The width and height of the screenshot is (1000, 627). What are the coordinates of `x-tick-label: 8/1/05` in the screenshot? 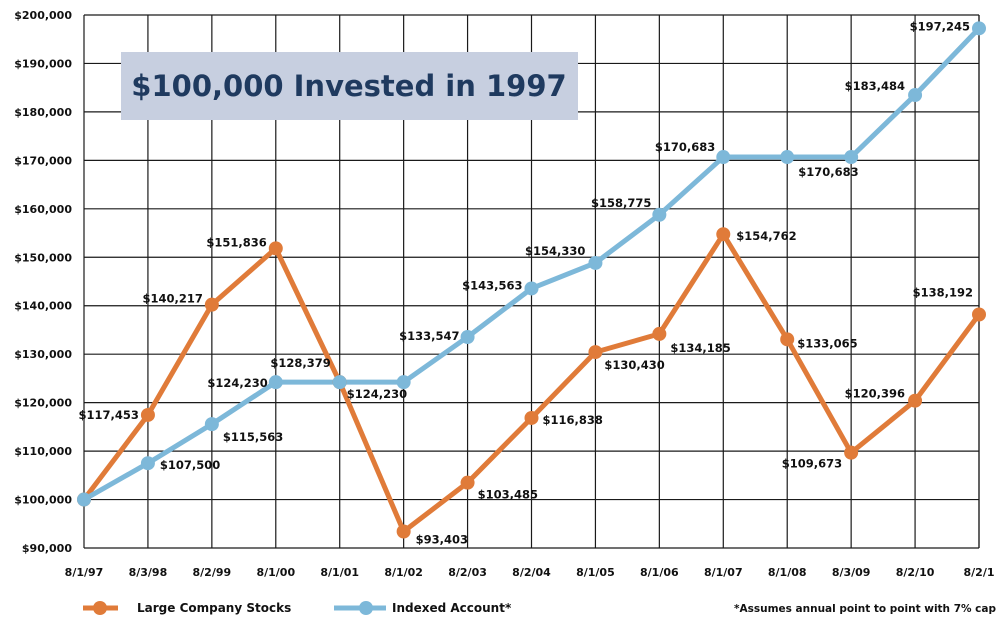 It's located at (595, 572).